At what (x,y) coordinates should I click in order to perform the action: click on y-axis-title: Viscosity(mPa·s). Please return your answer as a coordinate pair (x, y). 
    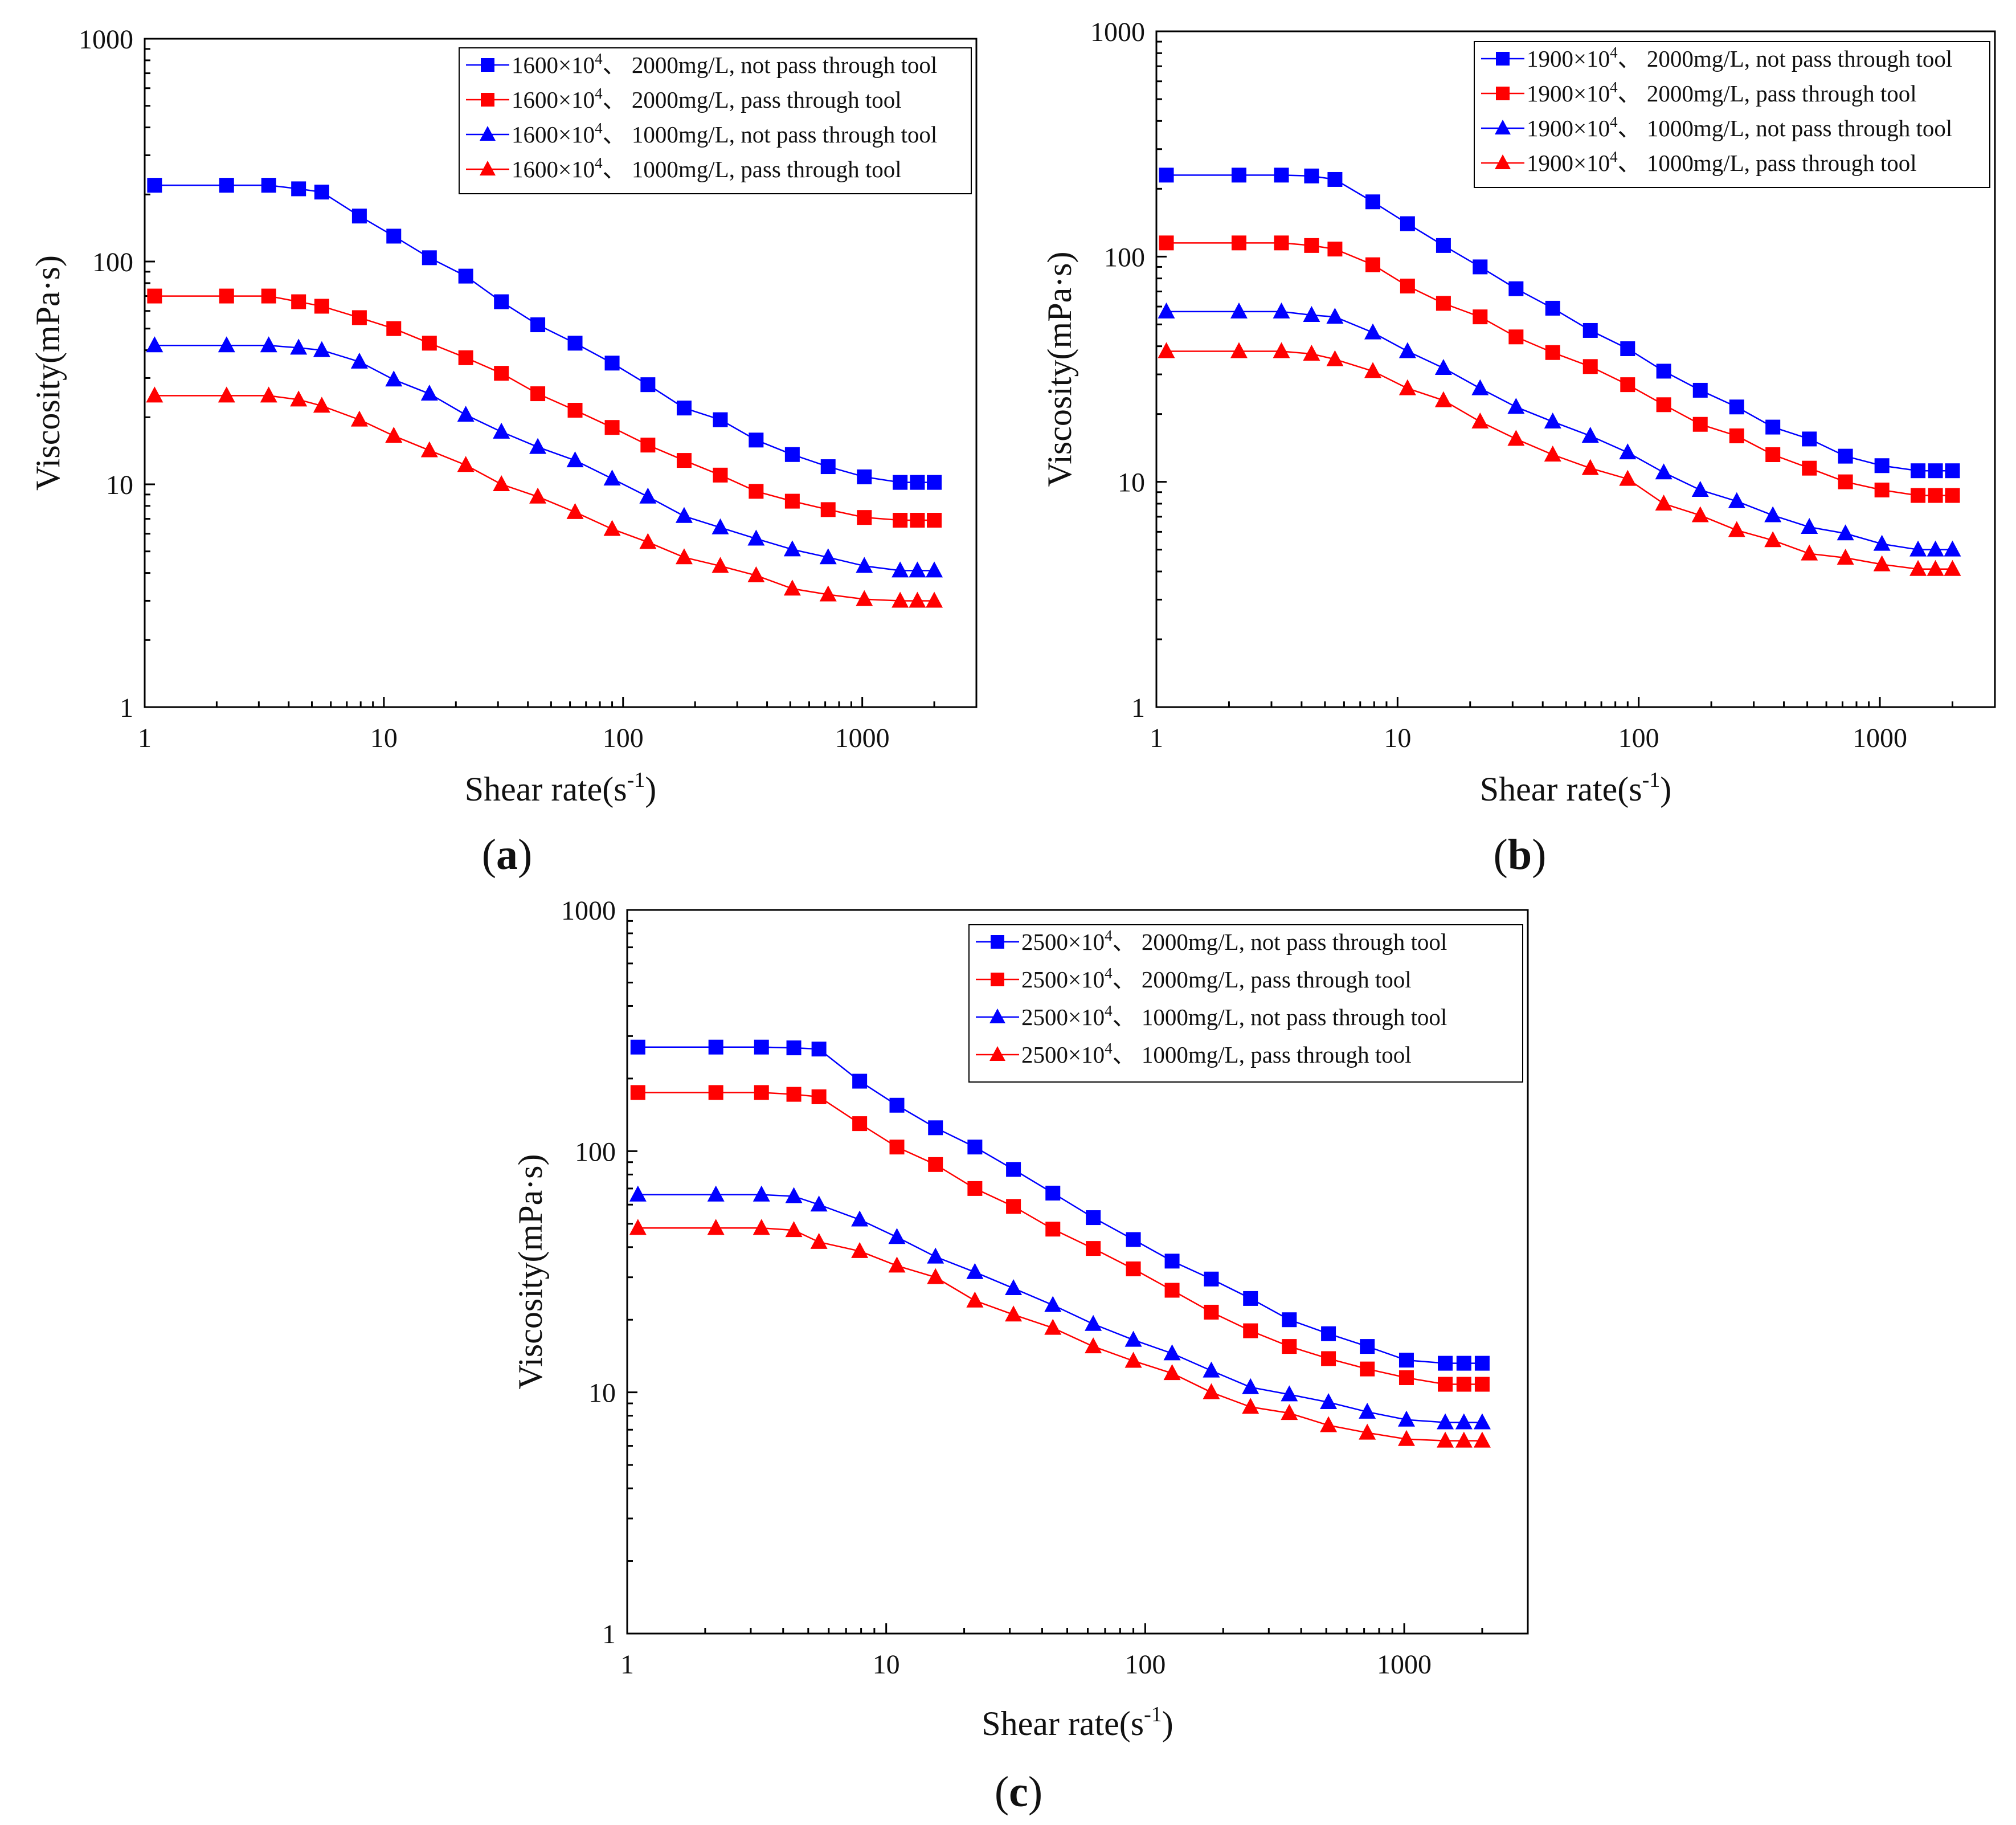
    Looking at the image, I should click on (48, 373).